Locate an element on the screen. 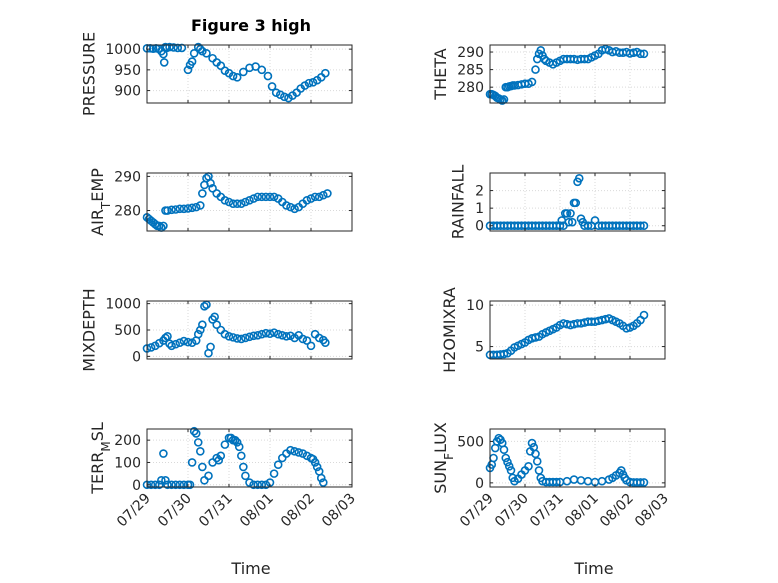  x-tick-label: 07/30 is located at coordinates (175, 511).